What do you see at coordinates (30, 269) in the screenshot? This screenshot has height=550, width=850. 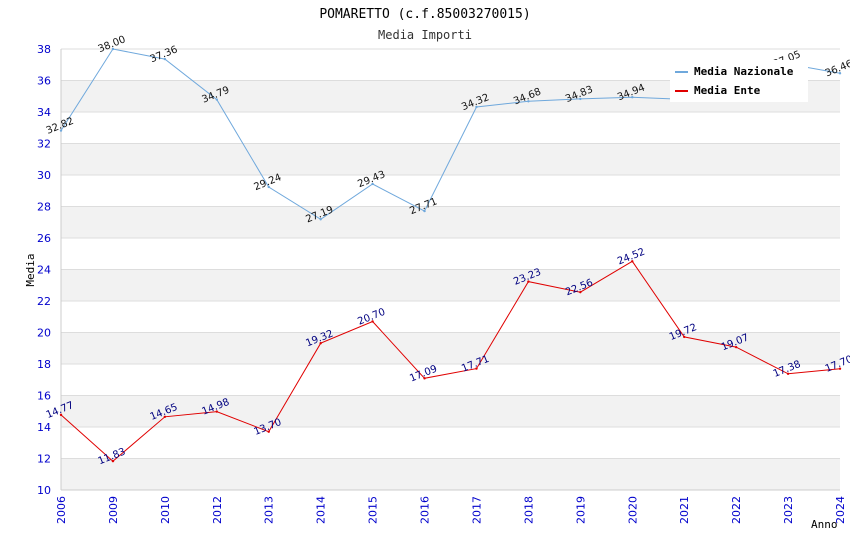 I see `y-axis-label: Media` at bounding box center [30, 269].